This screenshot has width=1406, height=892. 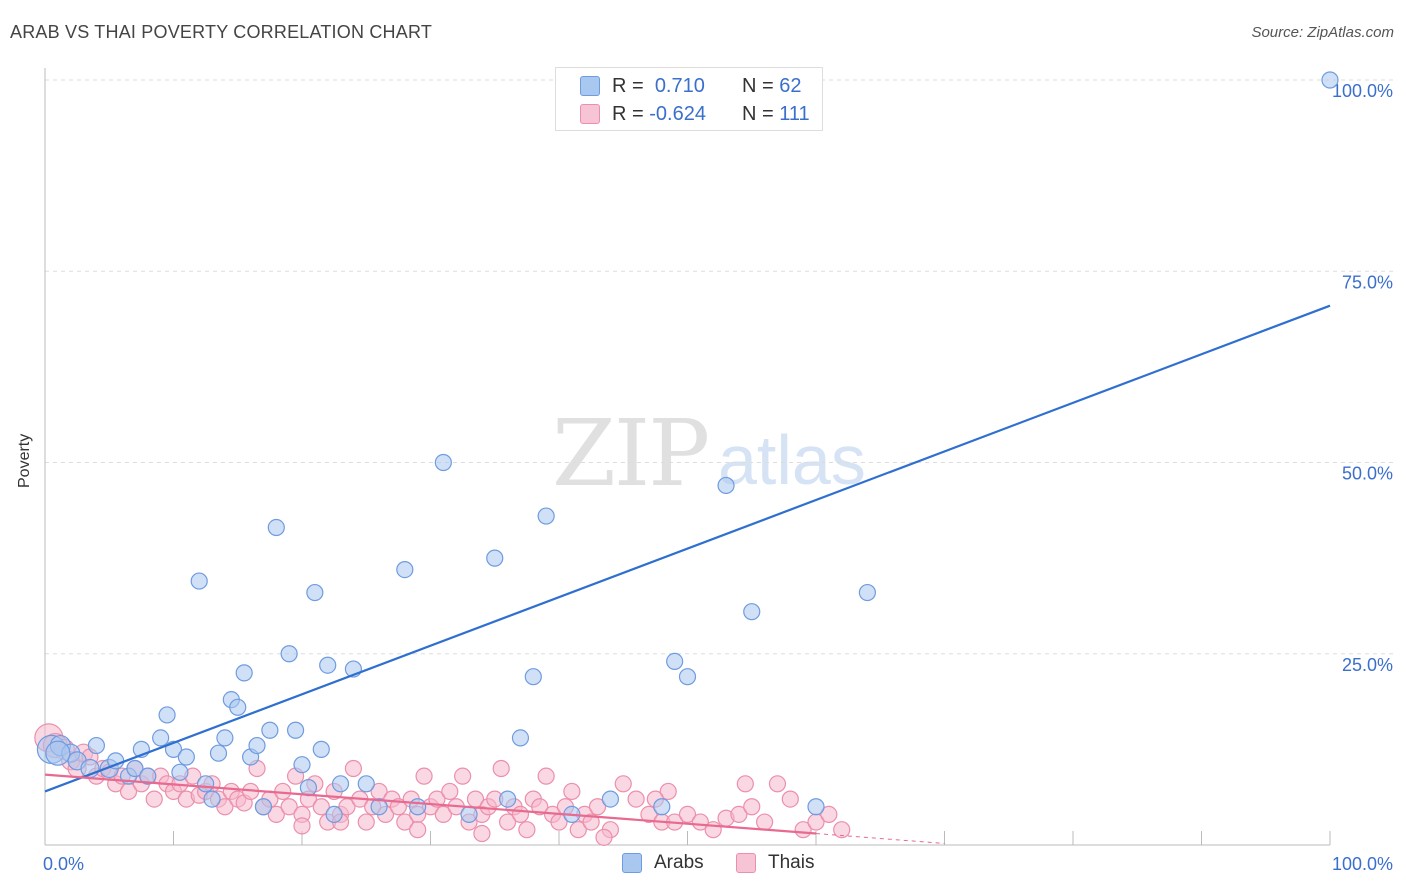 I want to click on arabs-swatch, so click(x=590, y=86).